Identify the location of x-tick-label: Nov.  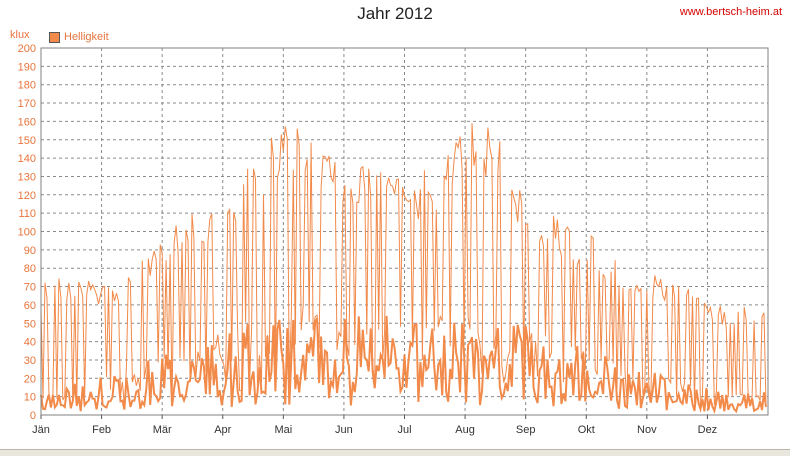
(647, 430).